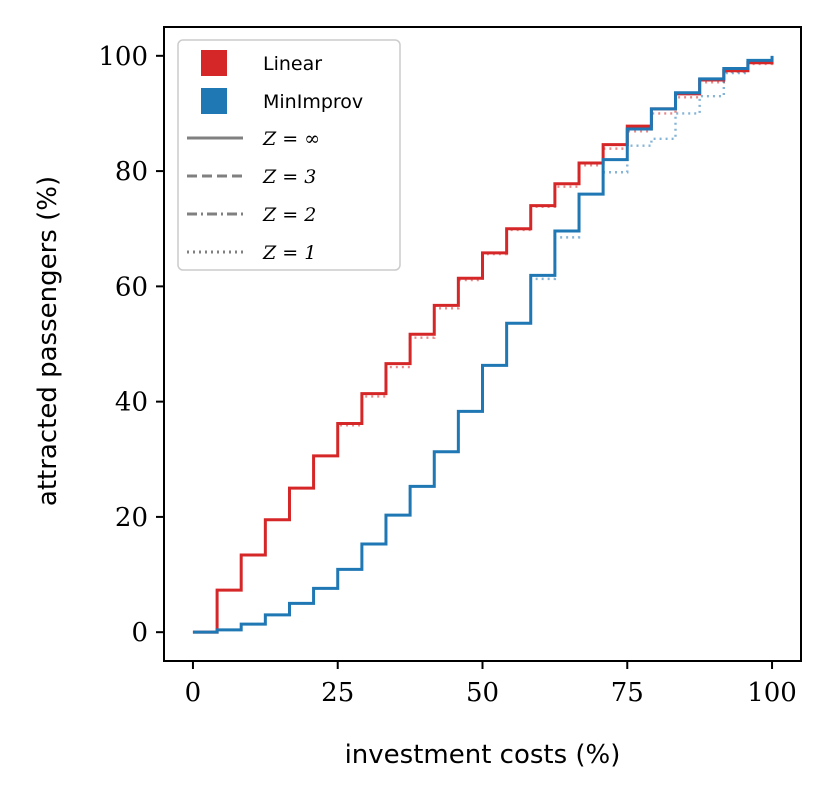  I want to click on x-tick-label: 100, so click(772, 693).